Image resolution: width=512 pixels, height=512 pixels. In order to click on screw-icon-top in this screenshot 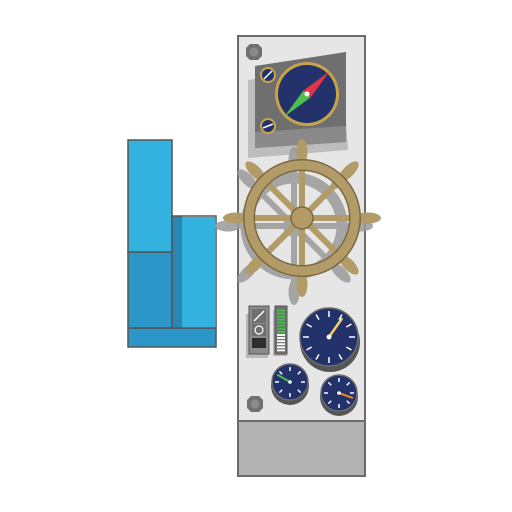, I will do `click(254, 52)`.